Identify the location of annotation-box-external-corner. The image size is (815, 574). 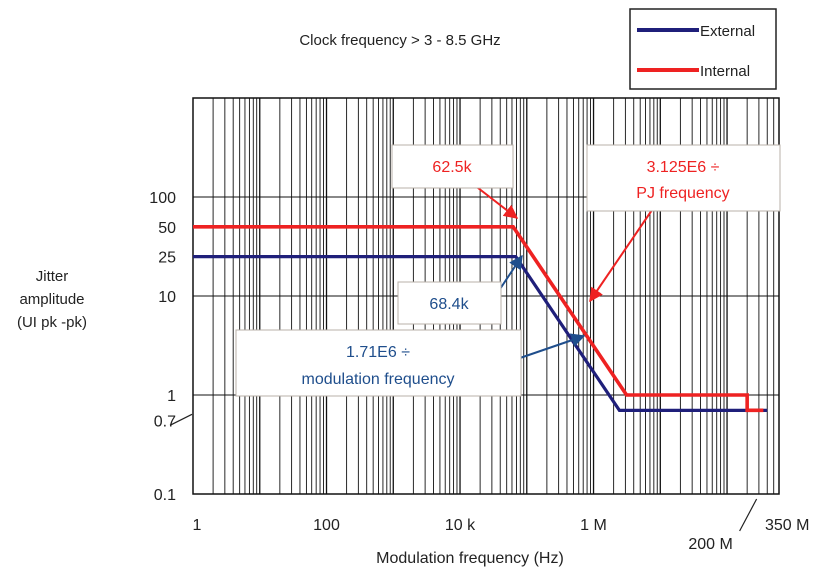
(449, 303).